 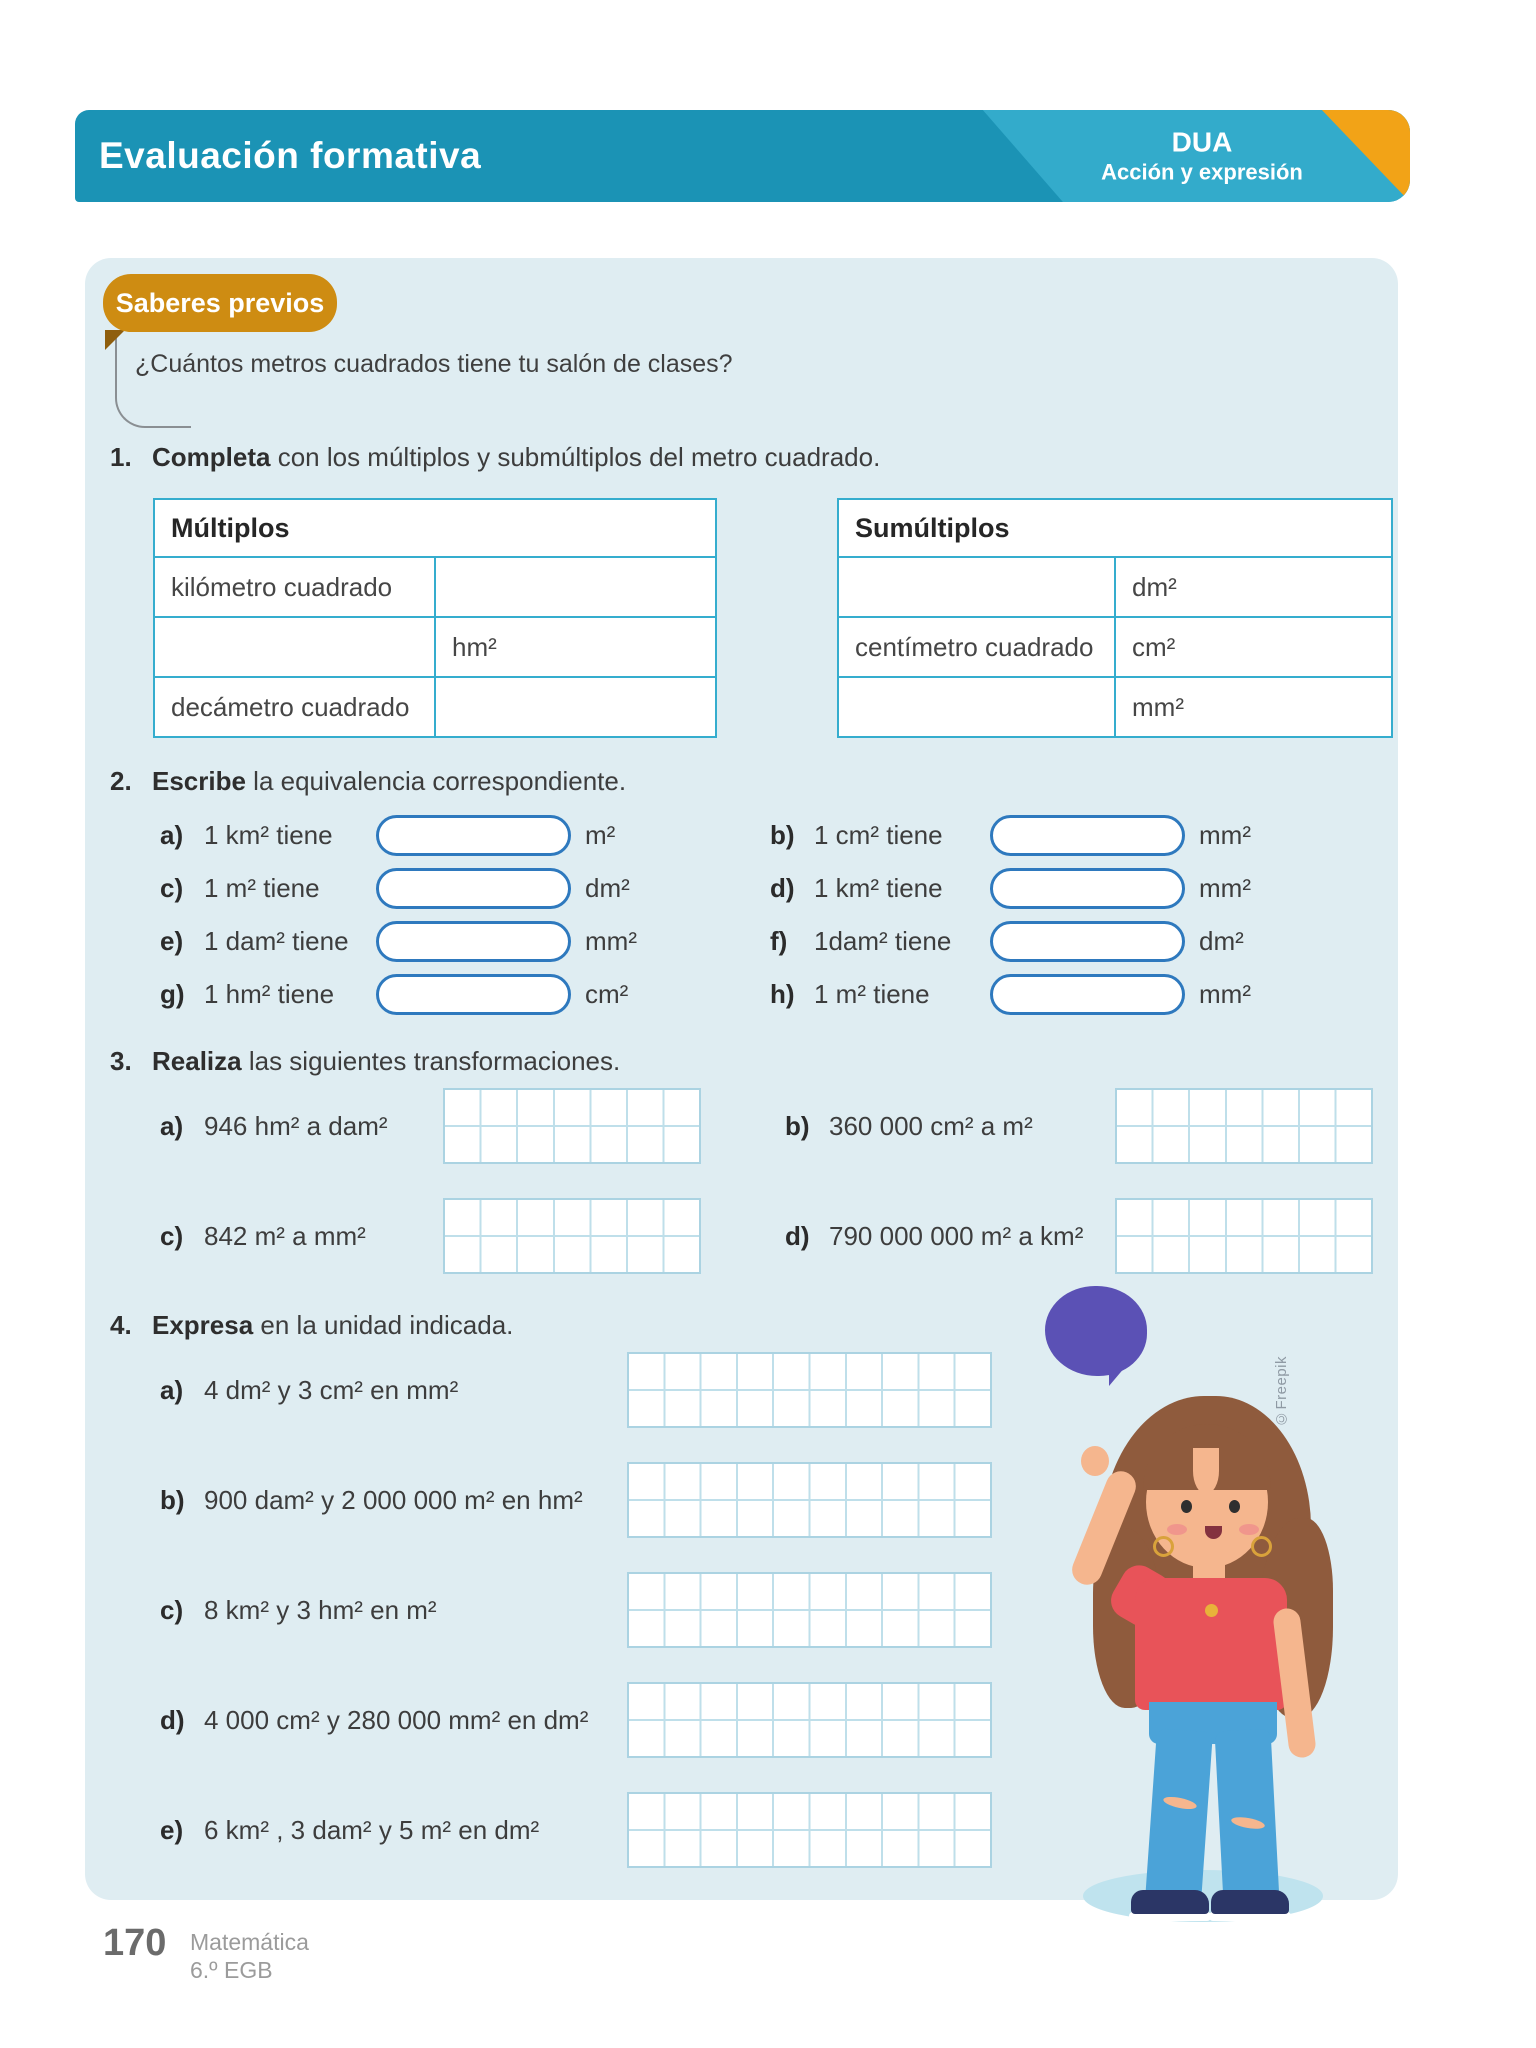 What do you see at coordinates (199, 781) in the screenshot?
I see `exercise2-verb: Escribe` at bounding box center [199, 781].